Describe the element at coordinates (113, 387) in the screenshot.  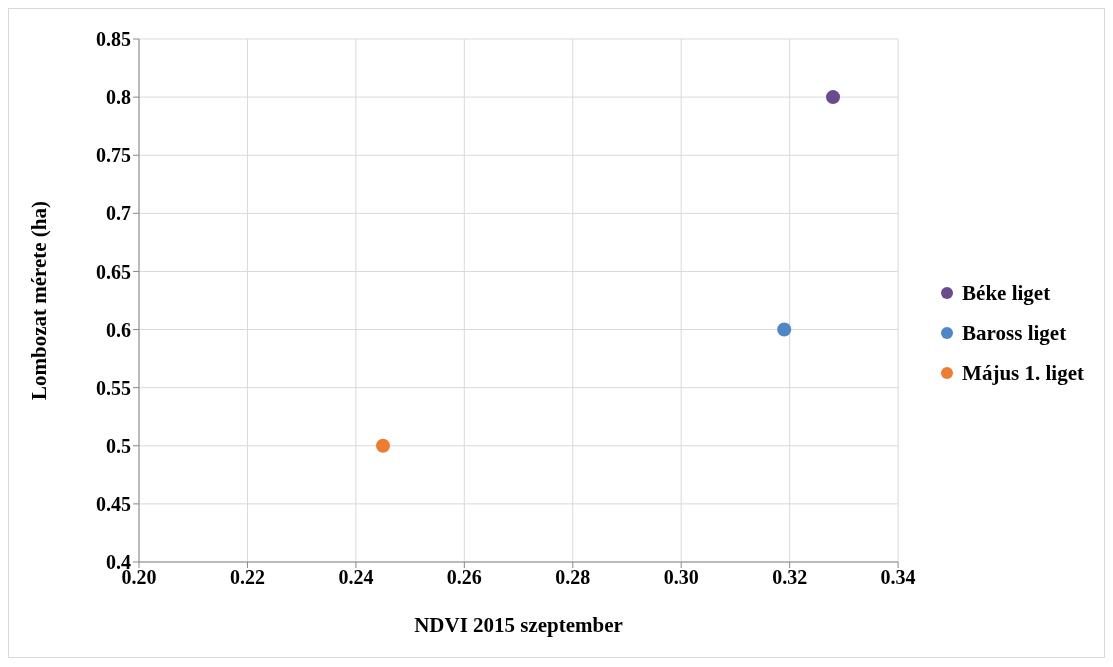
I see `y-tick-label: 0.55` at that location.